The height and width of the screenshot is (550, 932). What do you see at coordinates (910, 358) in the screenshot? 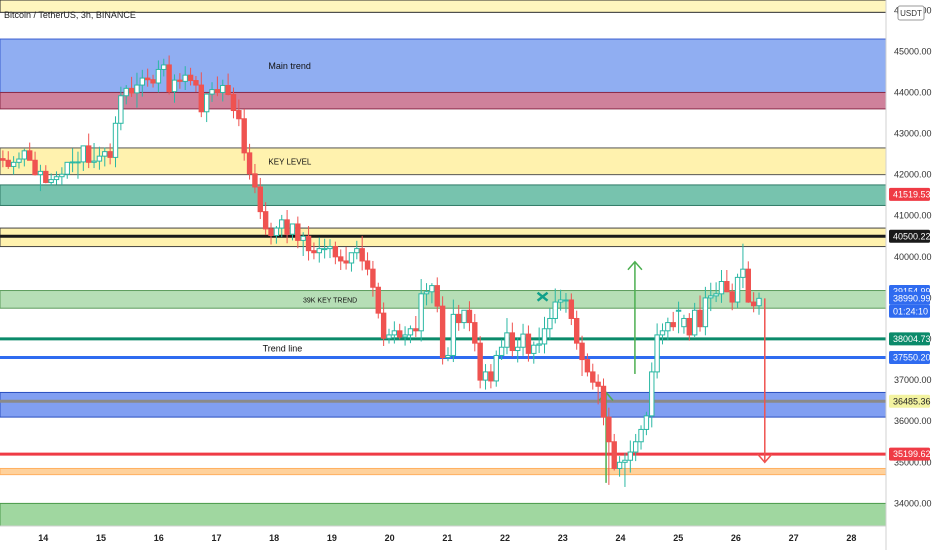
I see `price-tag: 37550.20` at bounding box center [910, 358].